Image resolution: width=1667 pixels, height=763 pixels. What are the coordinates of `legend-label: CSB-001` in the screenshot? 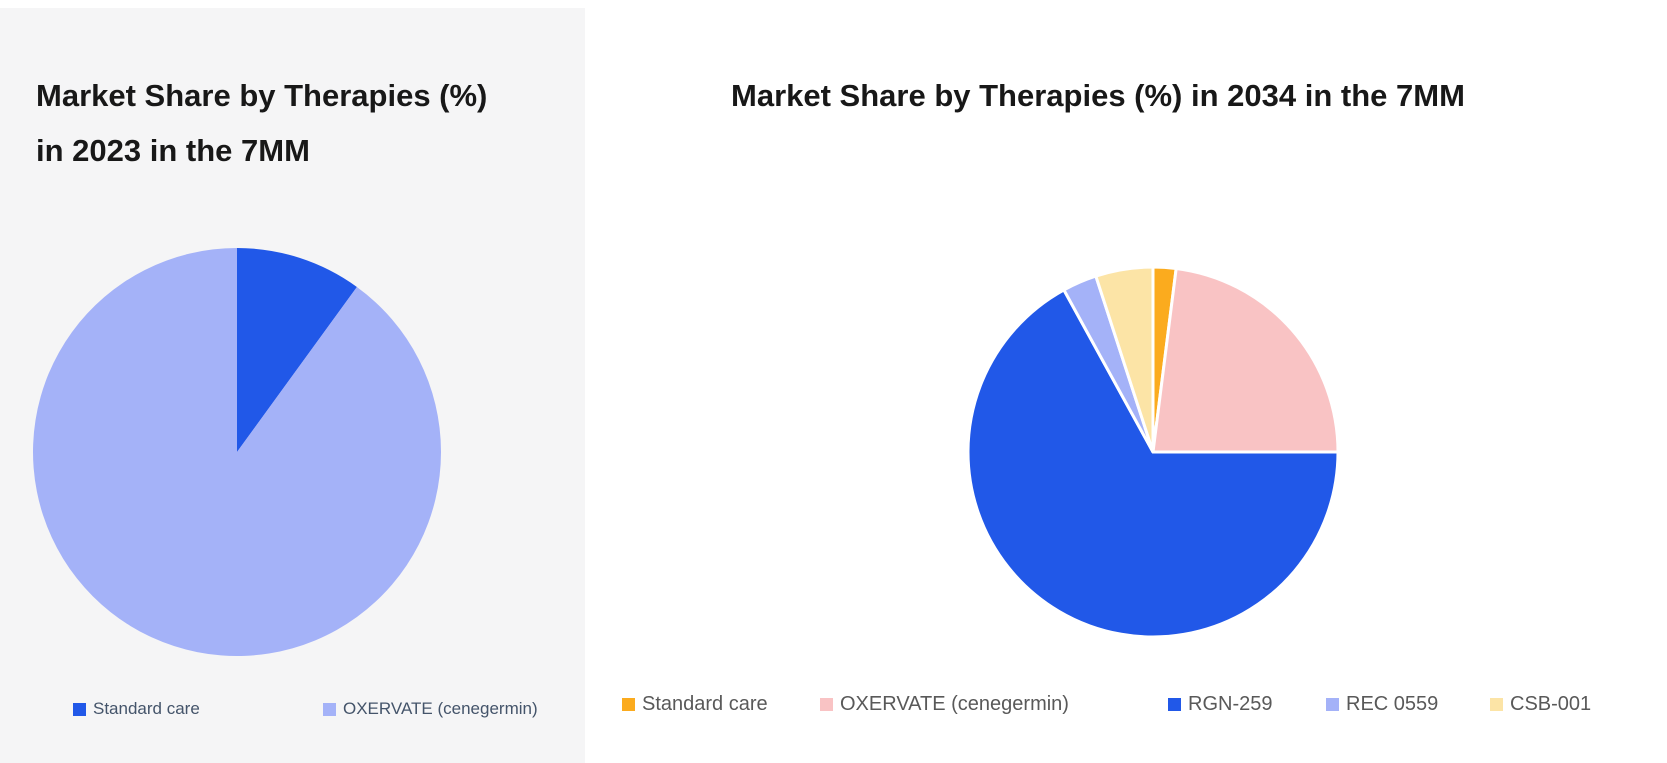 It's located at (1551, 704).